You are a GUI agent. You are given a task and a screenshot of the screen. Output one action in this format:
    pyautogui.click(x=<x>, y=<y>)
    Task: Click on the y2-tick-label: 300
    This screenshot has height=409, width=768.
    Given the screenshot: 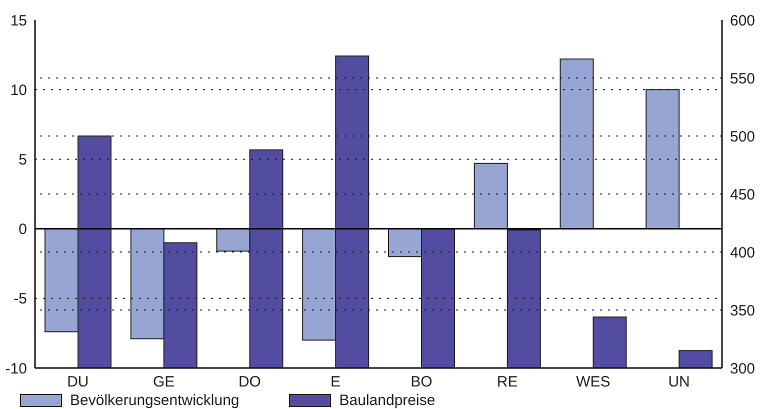 What is the action you would take?
    pyautogui.click(x=743, y=369)
    